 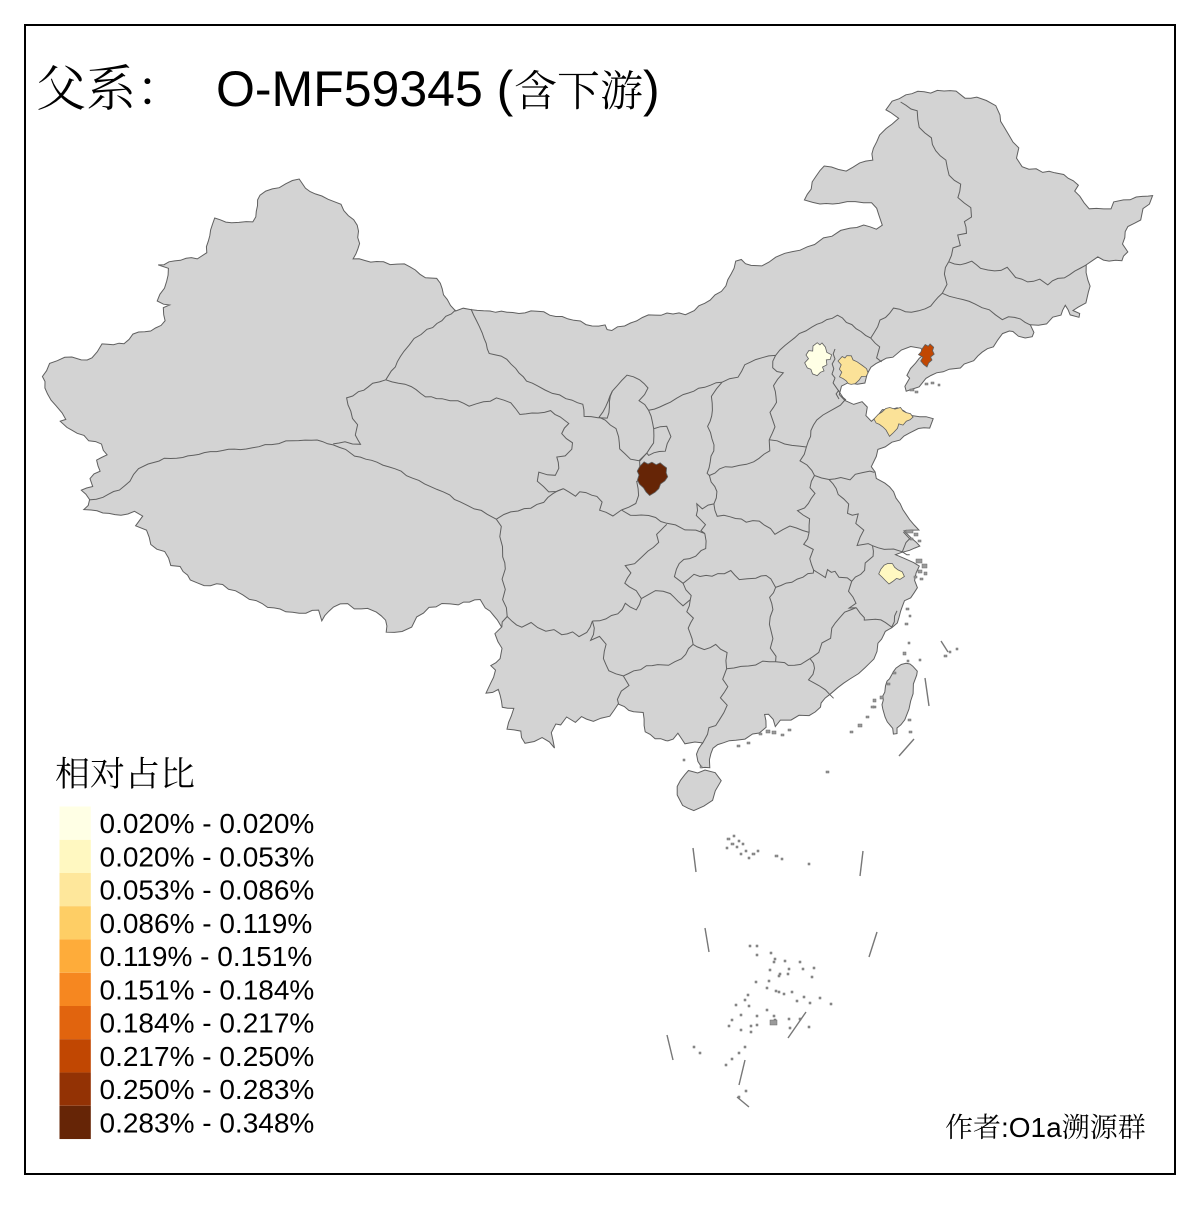 What do you see at coordinates (207, 1089) in the screenshot?
I see `svg-text: 0.250% - 0.283%` at bounding box center [207, 1089].